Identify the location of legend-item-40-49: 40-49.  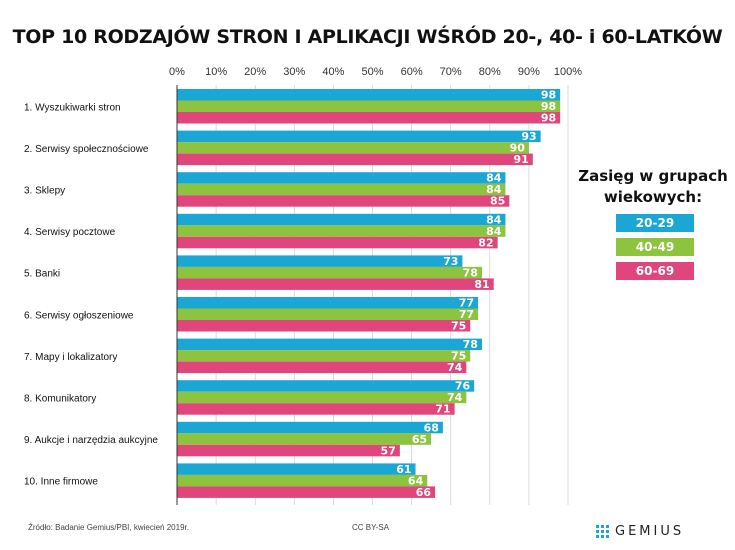
(655, 247).